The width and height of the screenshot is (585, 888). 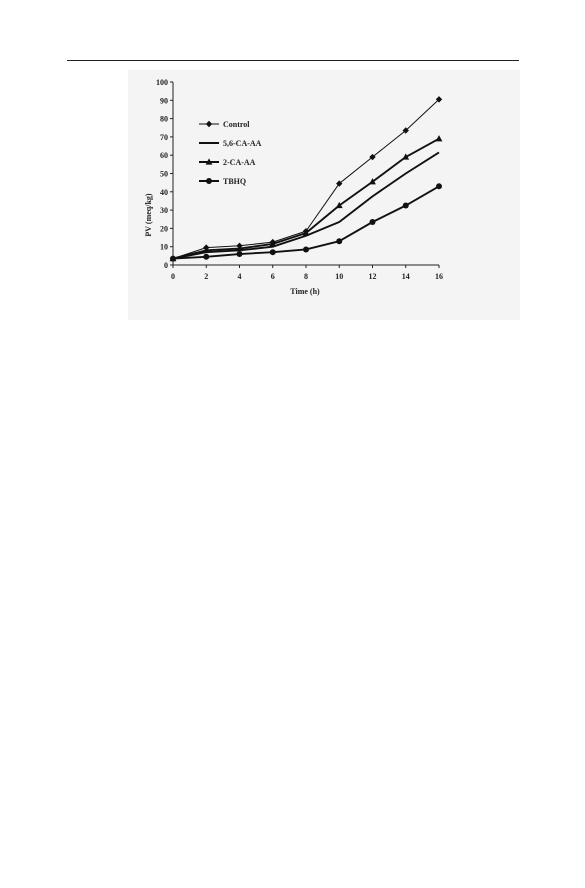 I want to click on legend-item-control: Control, so click(x=224, y=124).